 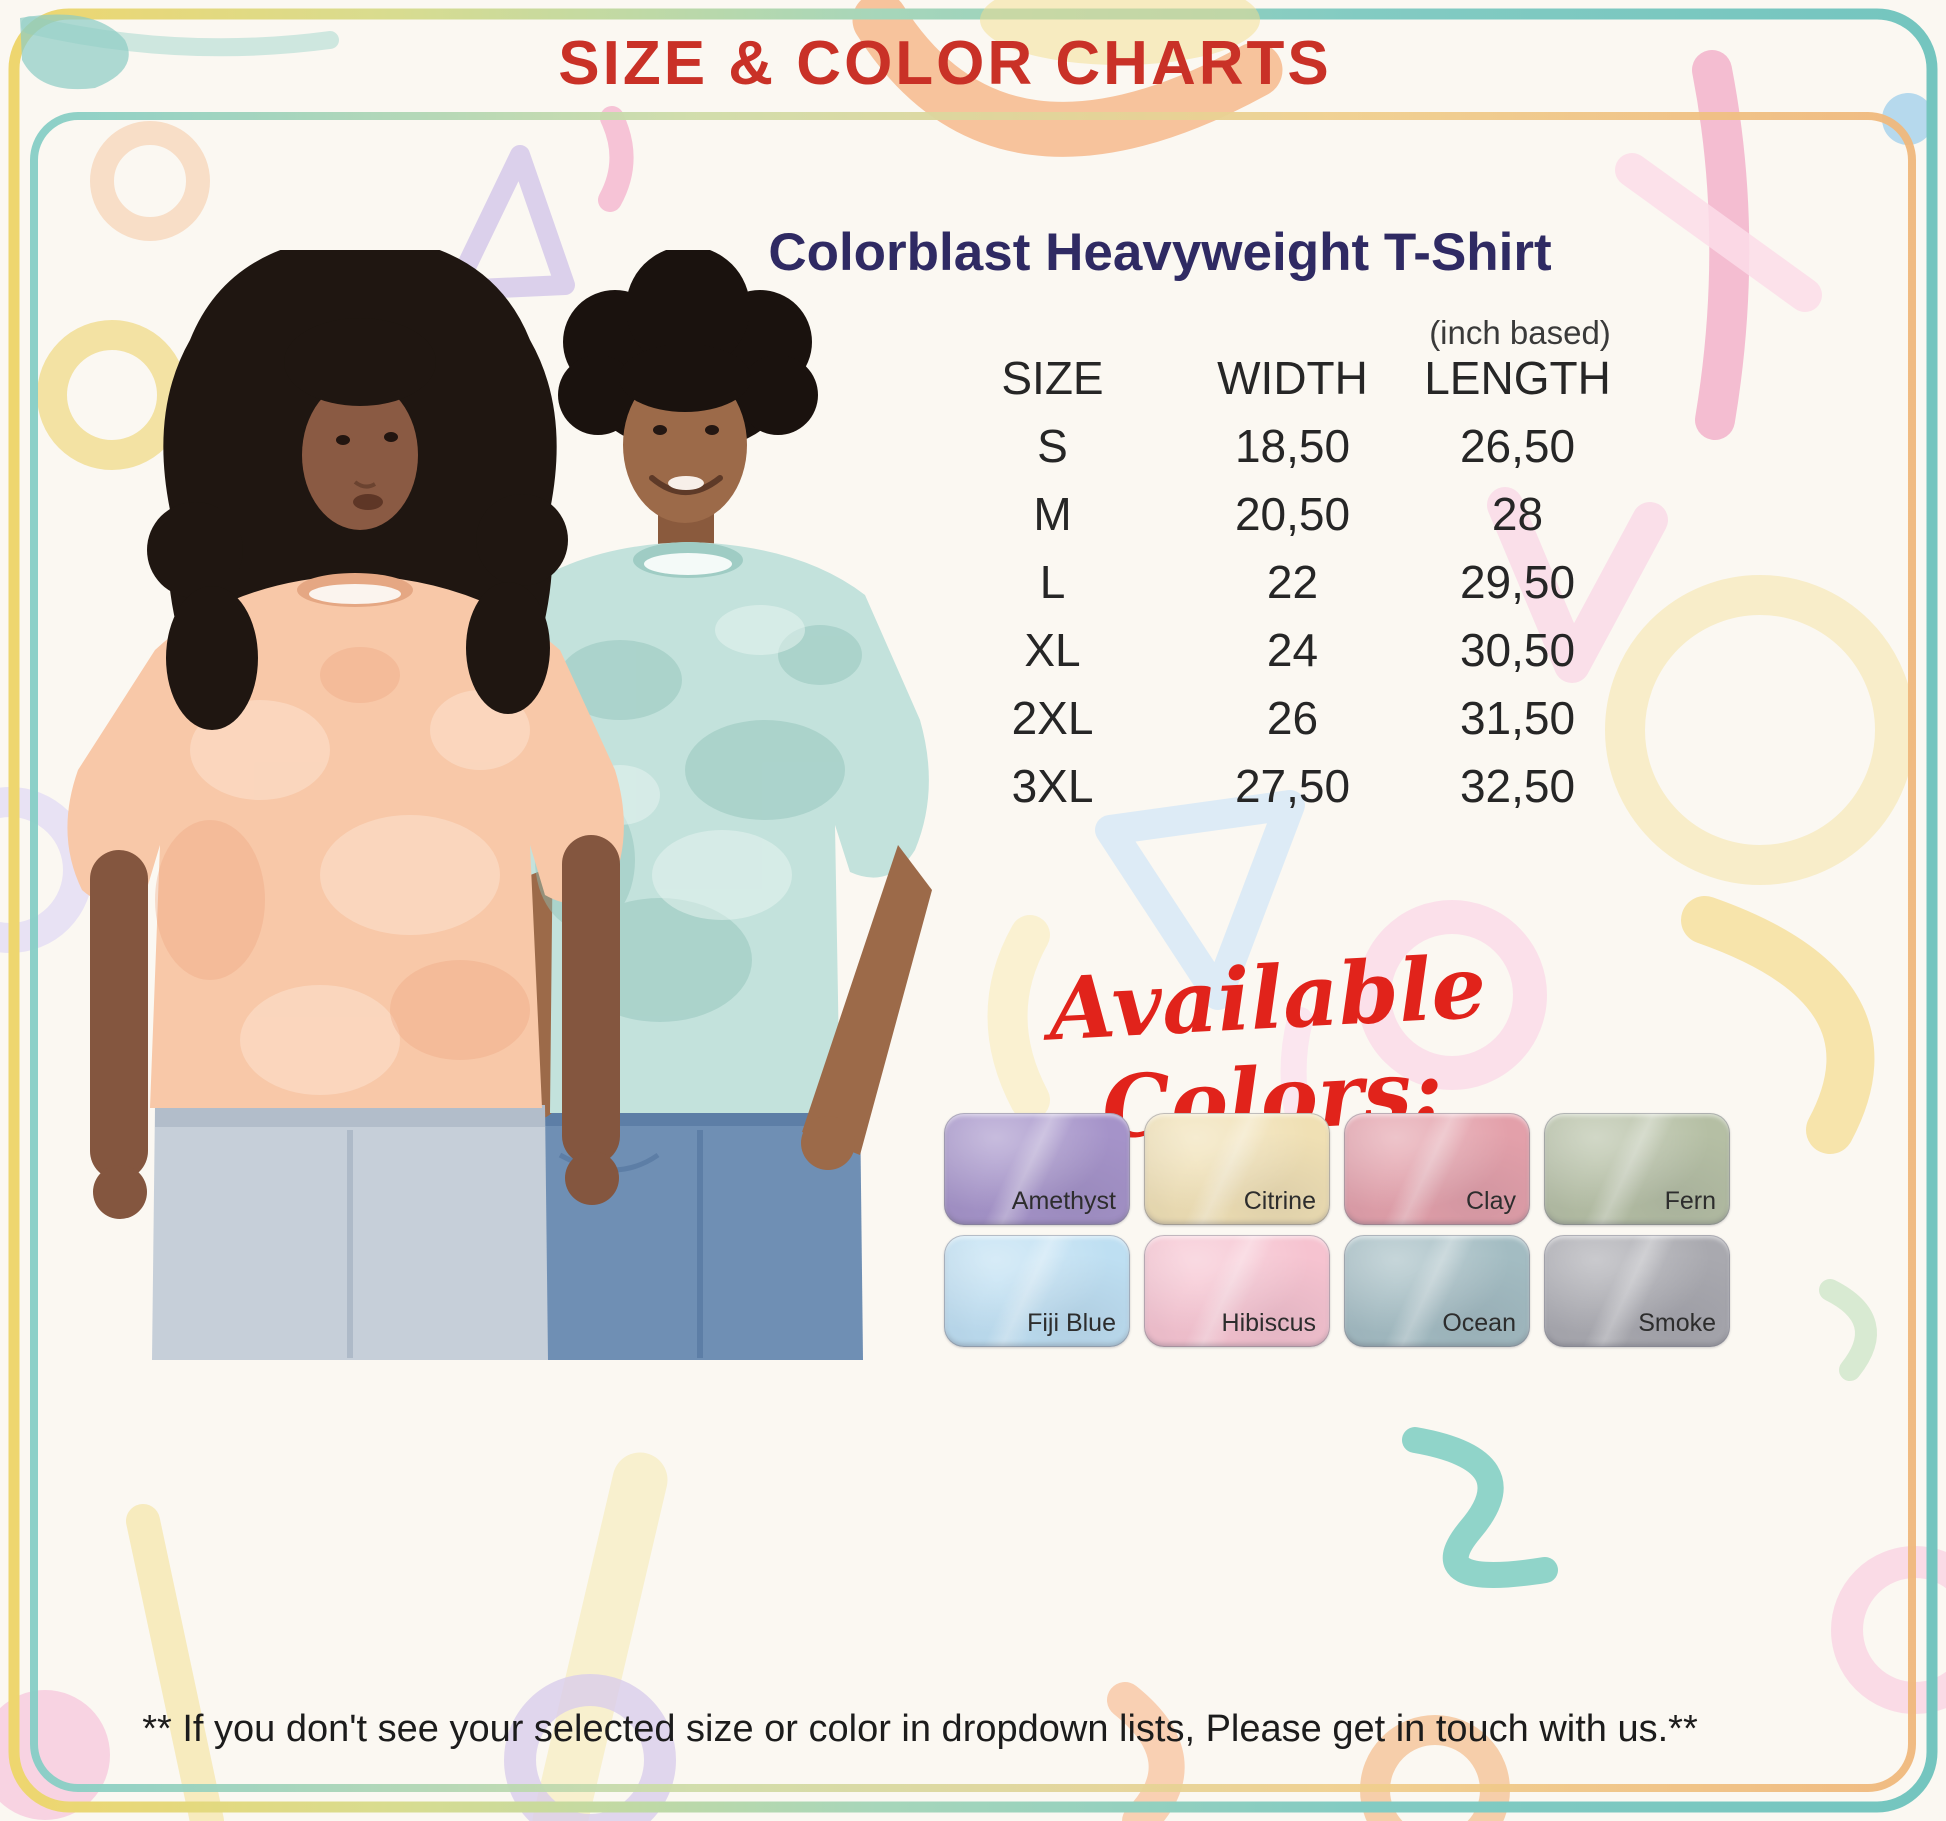 I want to click on color-swatch-fern: Fern, so click(x=1637, y=1169).